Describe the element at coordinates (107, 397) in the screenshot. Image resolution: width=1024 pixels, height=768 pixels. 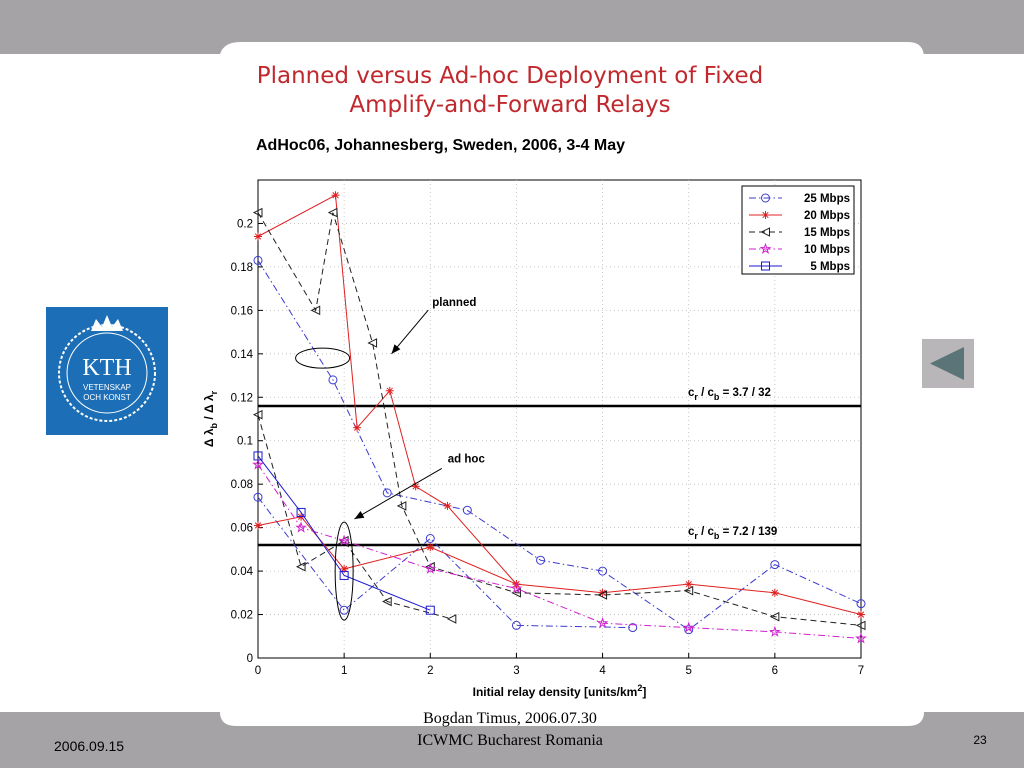
I see `logo-sub-2: OCH KONST` at that location.